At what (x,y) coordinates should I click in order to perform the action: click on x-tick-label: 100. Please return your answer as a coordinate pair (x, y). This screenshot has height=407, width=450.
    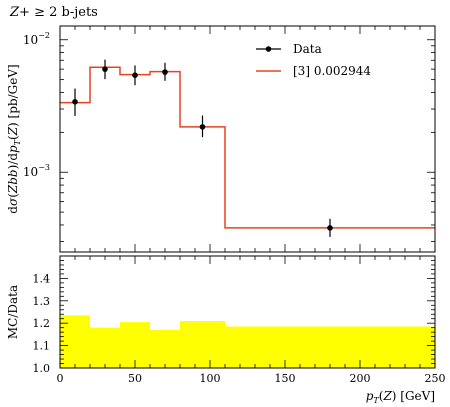
    Looking at the image, I should click on (210, 378).